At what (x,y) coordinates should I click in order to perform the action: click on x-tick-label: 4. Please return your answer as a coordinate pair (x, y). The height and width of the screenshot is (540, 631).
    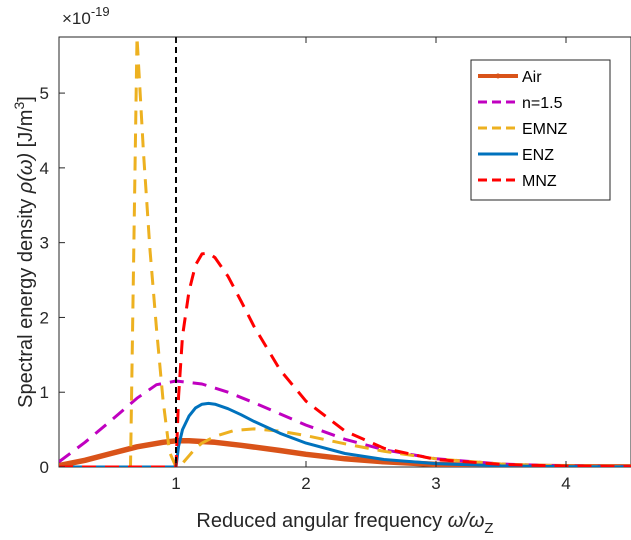
    Looking at the image, I should click on (565, 483).